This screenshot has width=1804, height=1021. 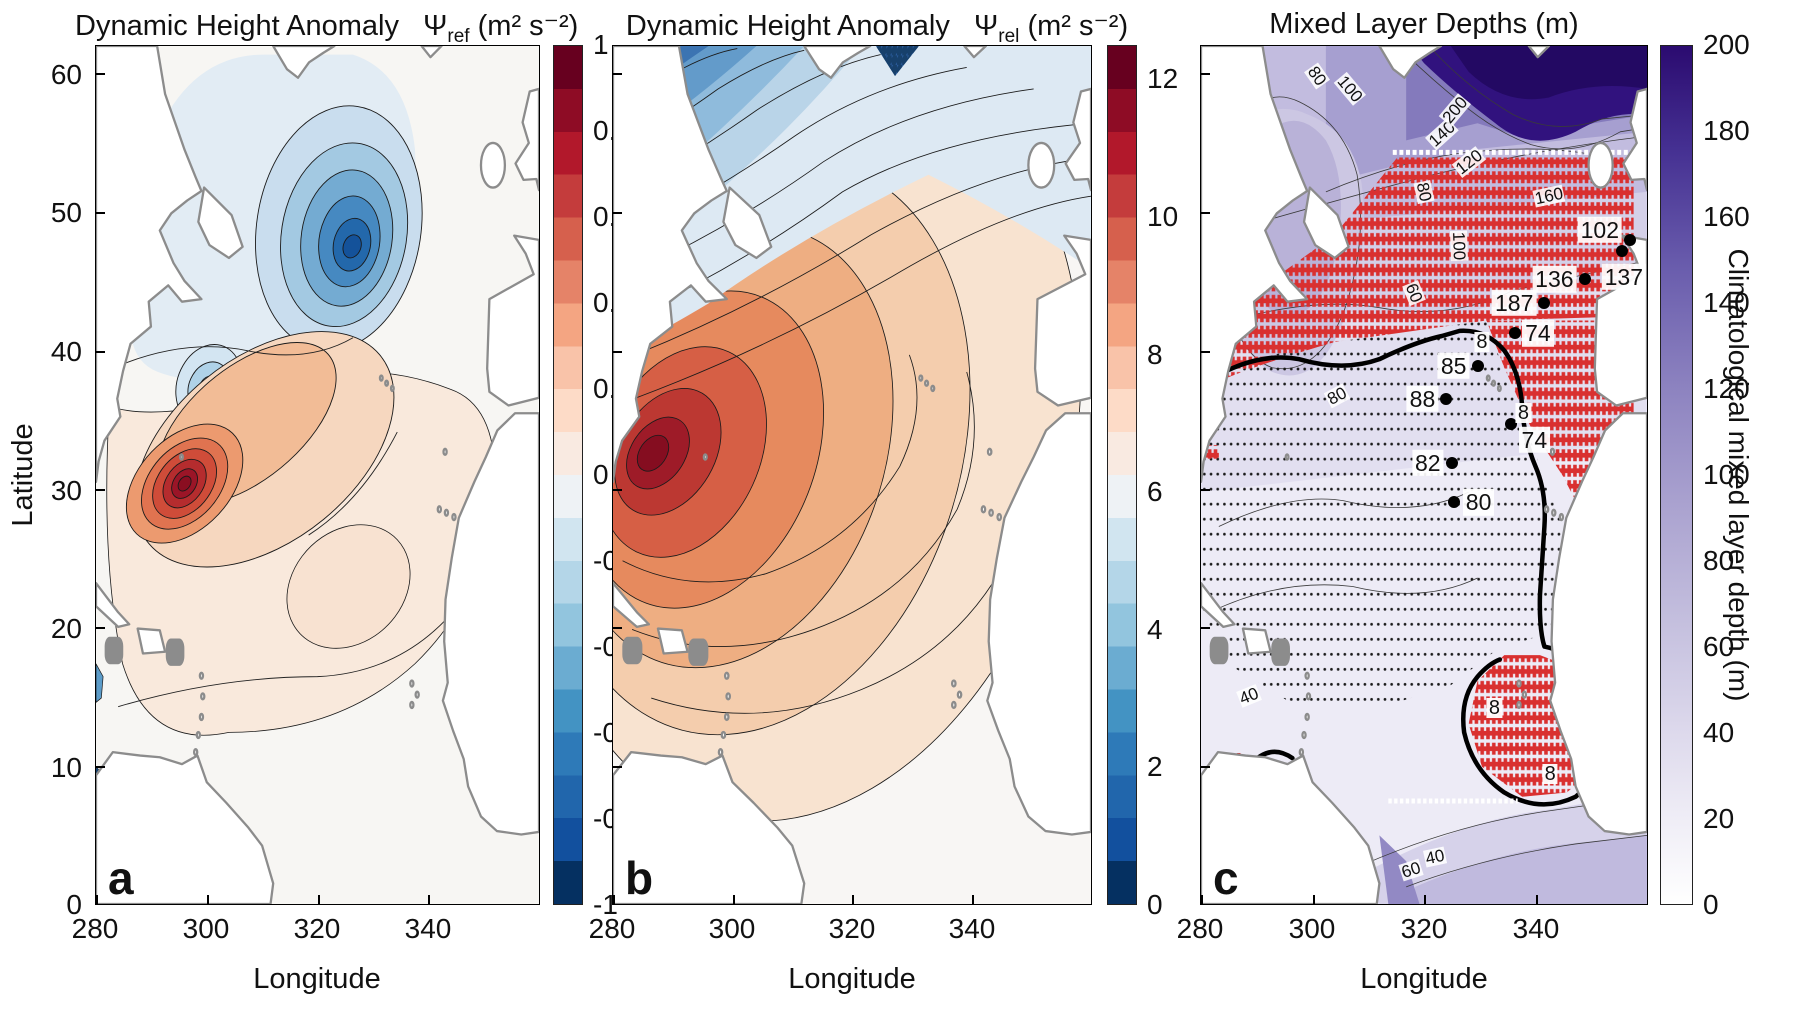 I want to click on panel-c-title-text: Mixed Layer Depths (m), so click(x=1424, y=24).